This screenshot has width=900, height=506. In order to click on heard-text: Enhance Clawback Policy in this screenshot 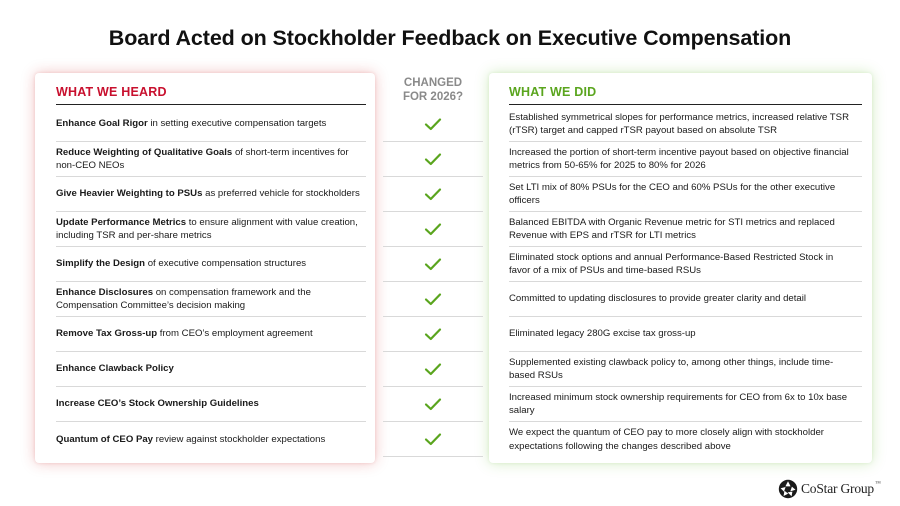, I will do `click(115, 369)`.